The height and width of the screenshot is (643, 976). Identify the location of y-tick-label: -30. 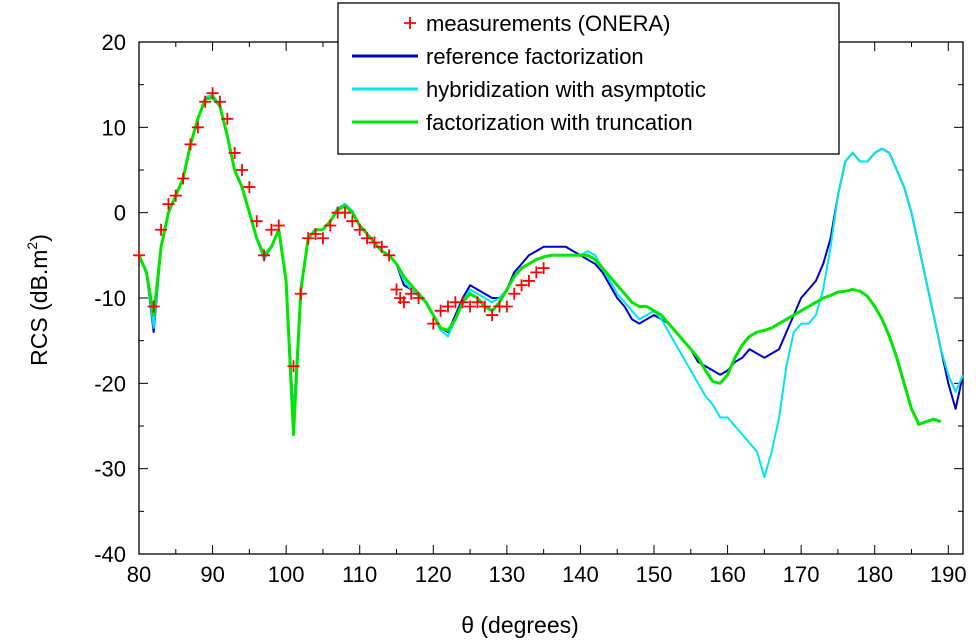
(110, 469).